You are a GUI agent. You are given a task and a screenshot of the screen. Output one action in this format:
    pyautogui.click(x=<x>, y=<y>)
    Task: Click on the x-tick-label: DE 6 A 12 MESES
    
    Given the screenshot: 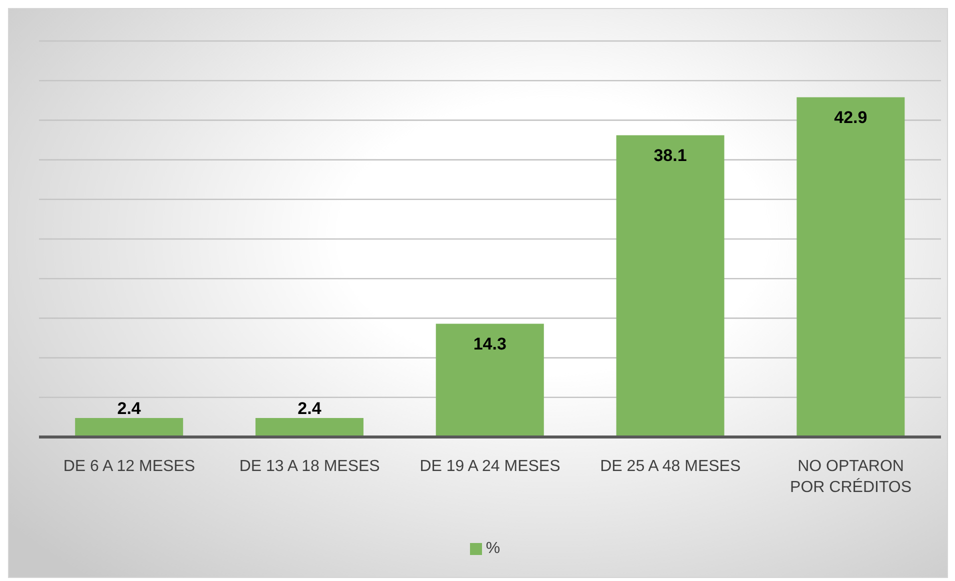 What is the action you would take?
    pyautogui.click(x=129, y=466)
    